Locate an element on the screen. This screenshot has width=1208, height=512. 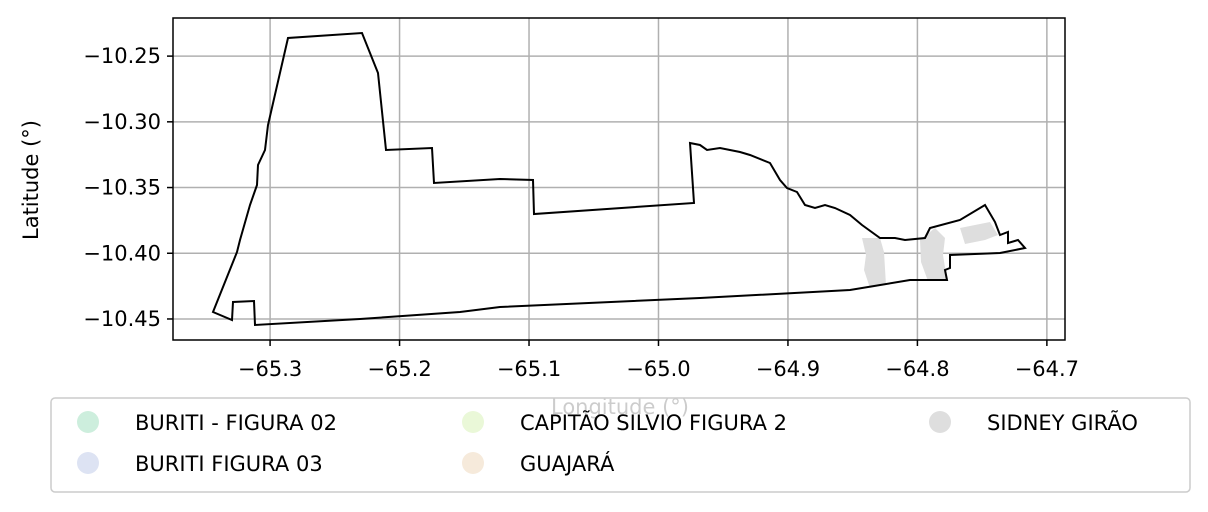
y-tick-label: −10.45 is located at coordinates (122, 319).